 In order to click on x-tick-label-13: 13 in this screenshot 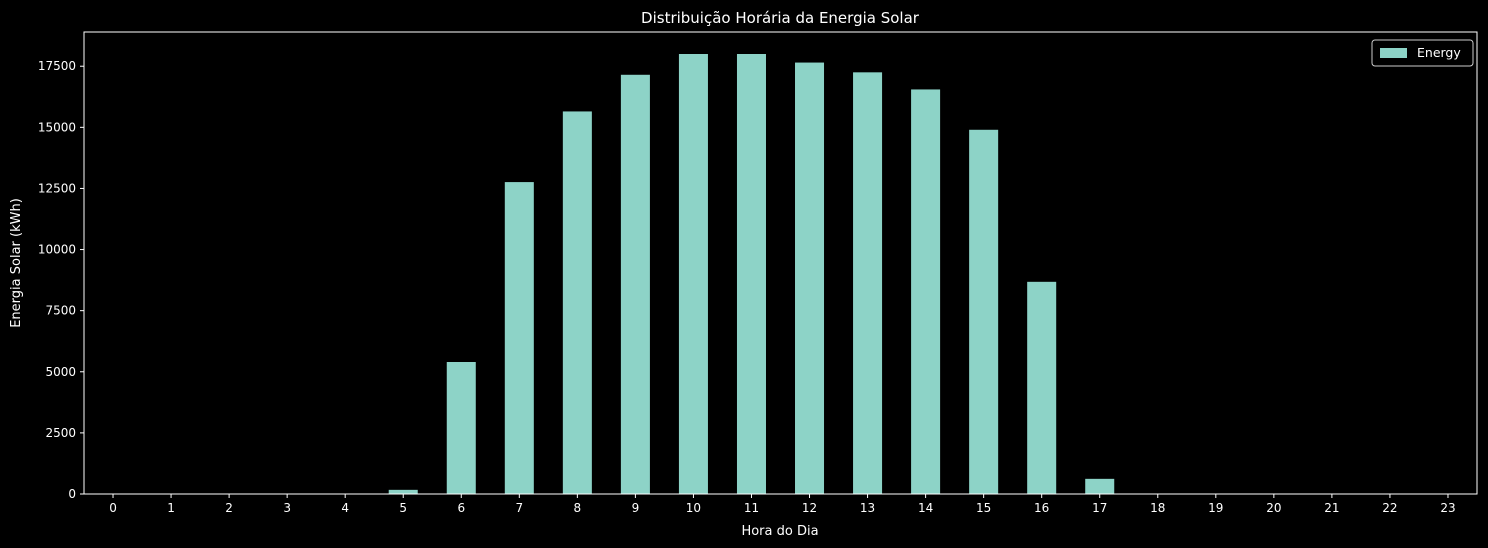, I will do `click(867, 508)`.